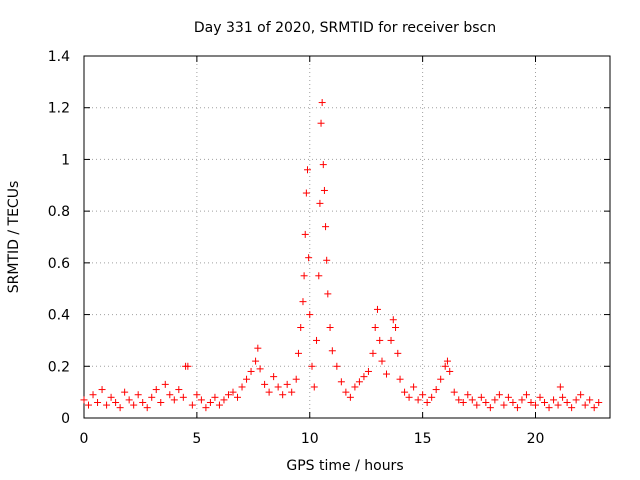 This screenshot has width=640, height=480. I want to click on x-tick-label: 10, so click(310, 439).